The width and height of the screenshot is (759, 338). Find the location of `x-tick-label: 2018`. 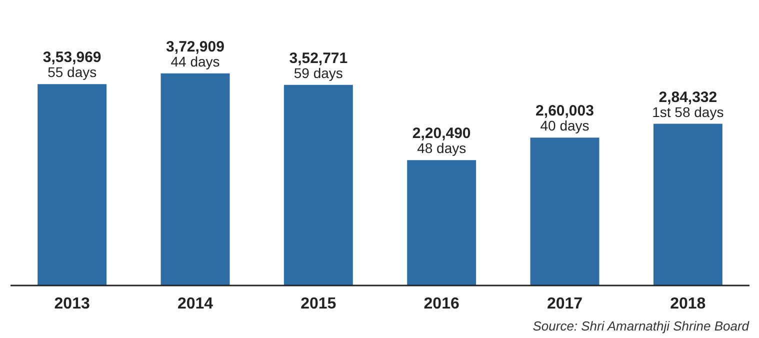

x-tick-label: 2018 is located at coordinates (688, 304).